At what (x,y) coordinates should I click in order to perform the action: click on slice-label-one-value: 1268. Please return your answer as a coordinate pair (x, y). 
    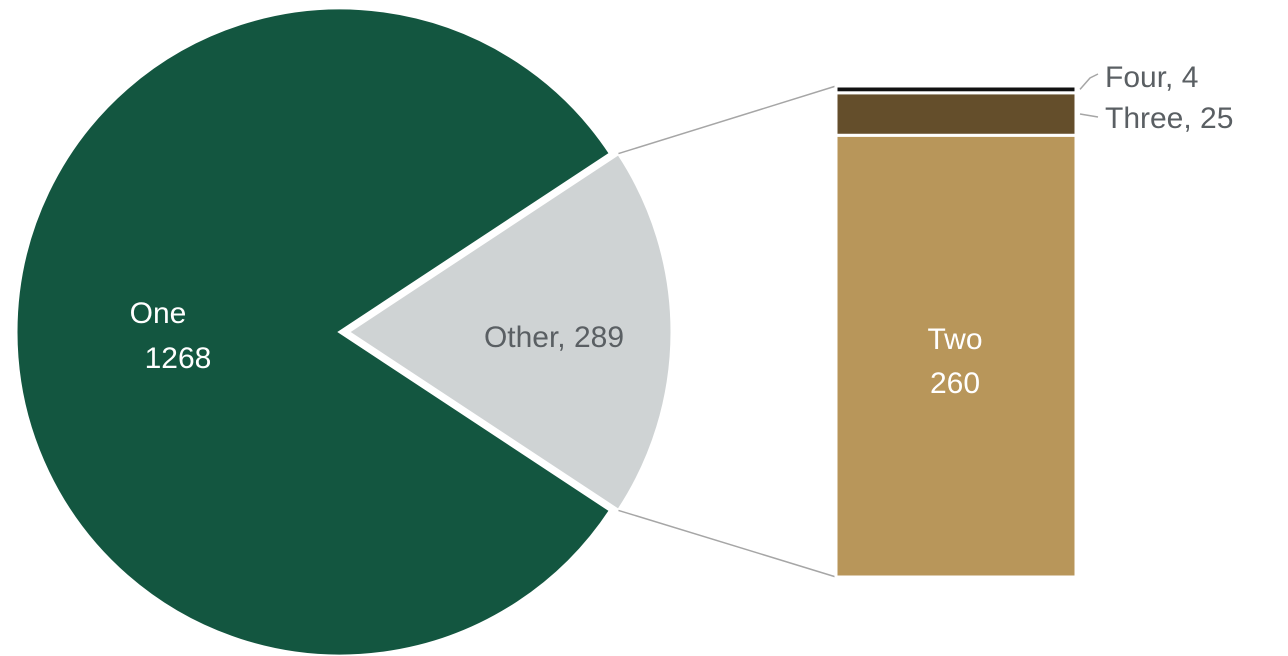
    Looking at the image, I should click on (178, 358).